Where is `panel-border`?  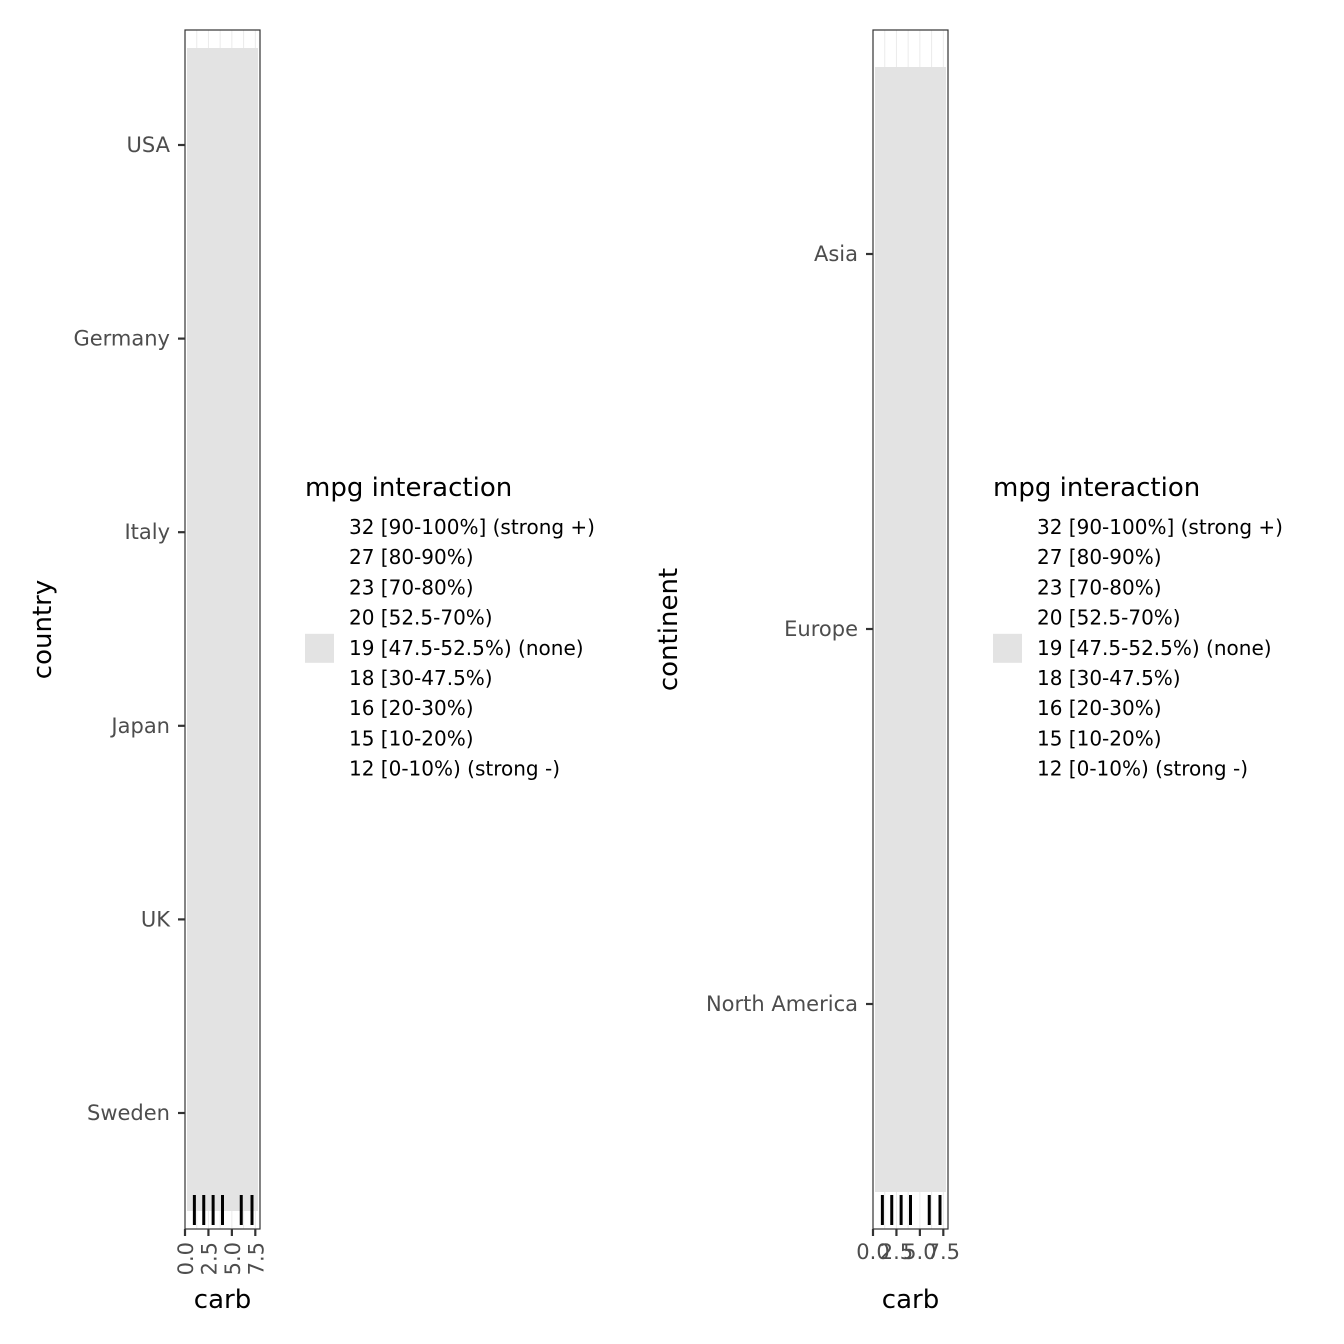
panel-border is located at coordinates (222, 629).